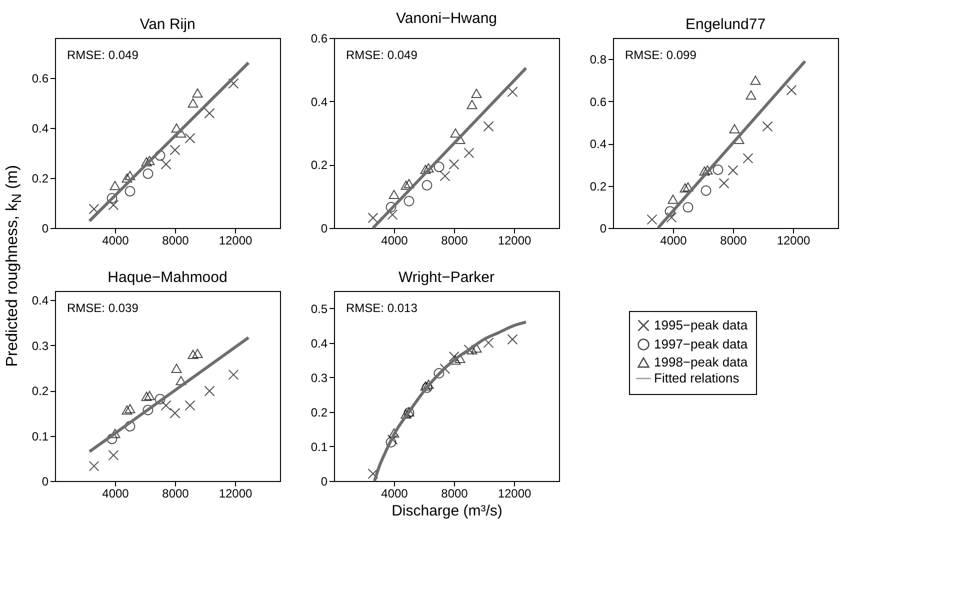 The image size is (953, 592). Describe the element at coordinates (319, 447) in the screenshot. I see `y-tick-label: 0.1` at that location.